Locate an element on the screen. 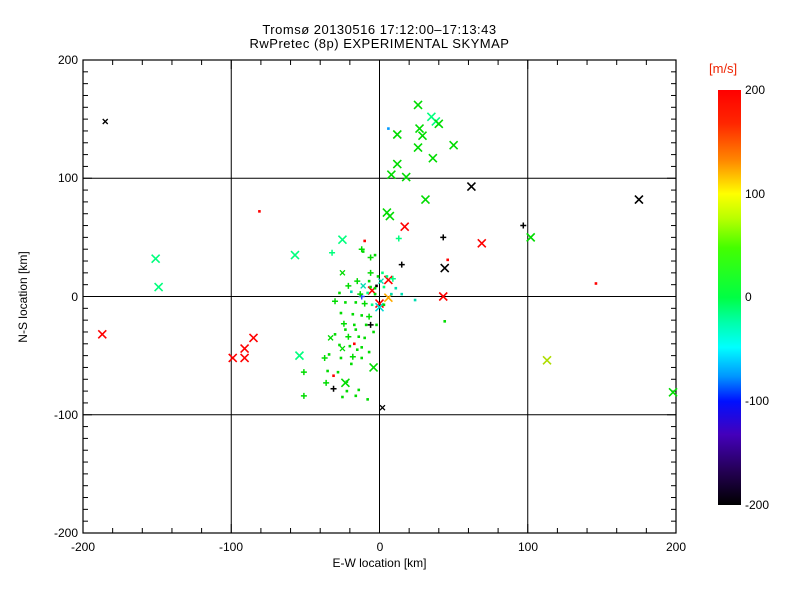  chart-title: Tromsø 20130516 17:12:00–17:13:43 is located at coordinates (379, 29).